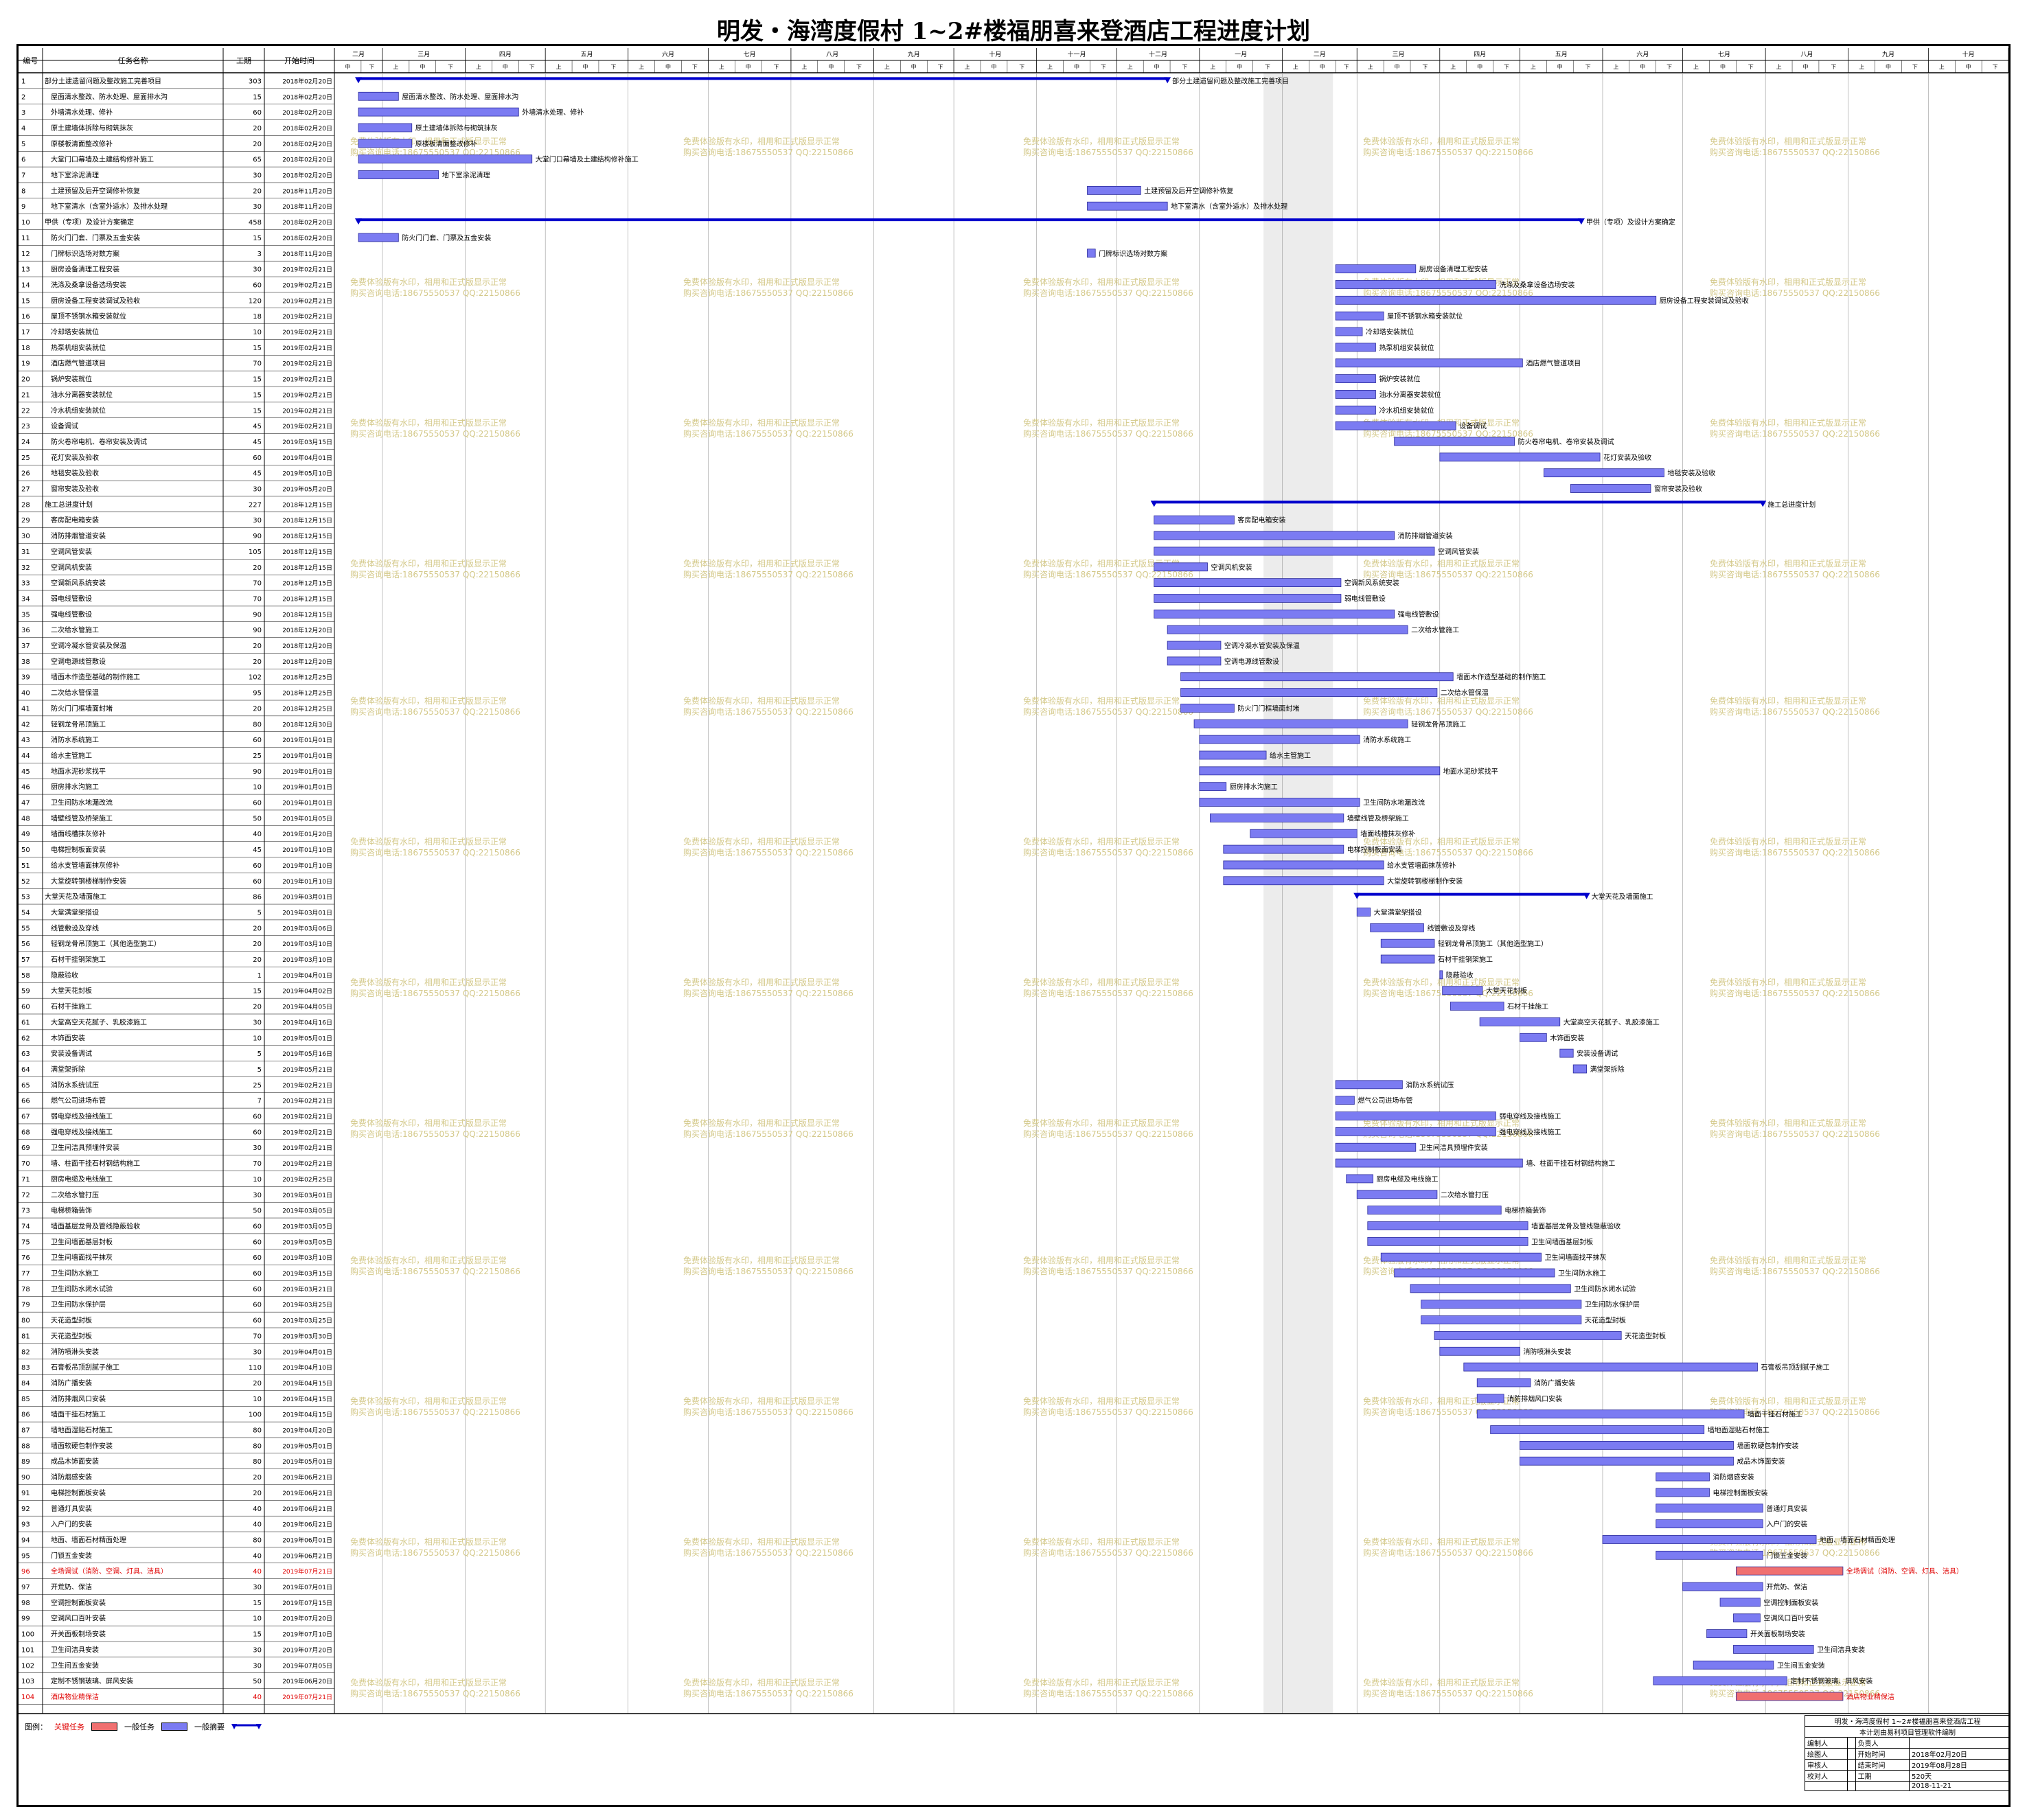  What do you see at coordinates (1400, 379) in the screenshot?
I see `task-bar-label: 锅炉安装就位` at bounding box center [1400, 379].